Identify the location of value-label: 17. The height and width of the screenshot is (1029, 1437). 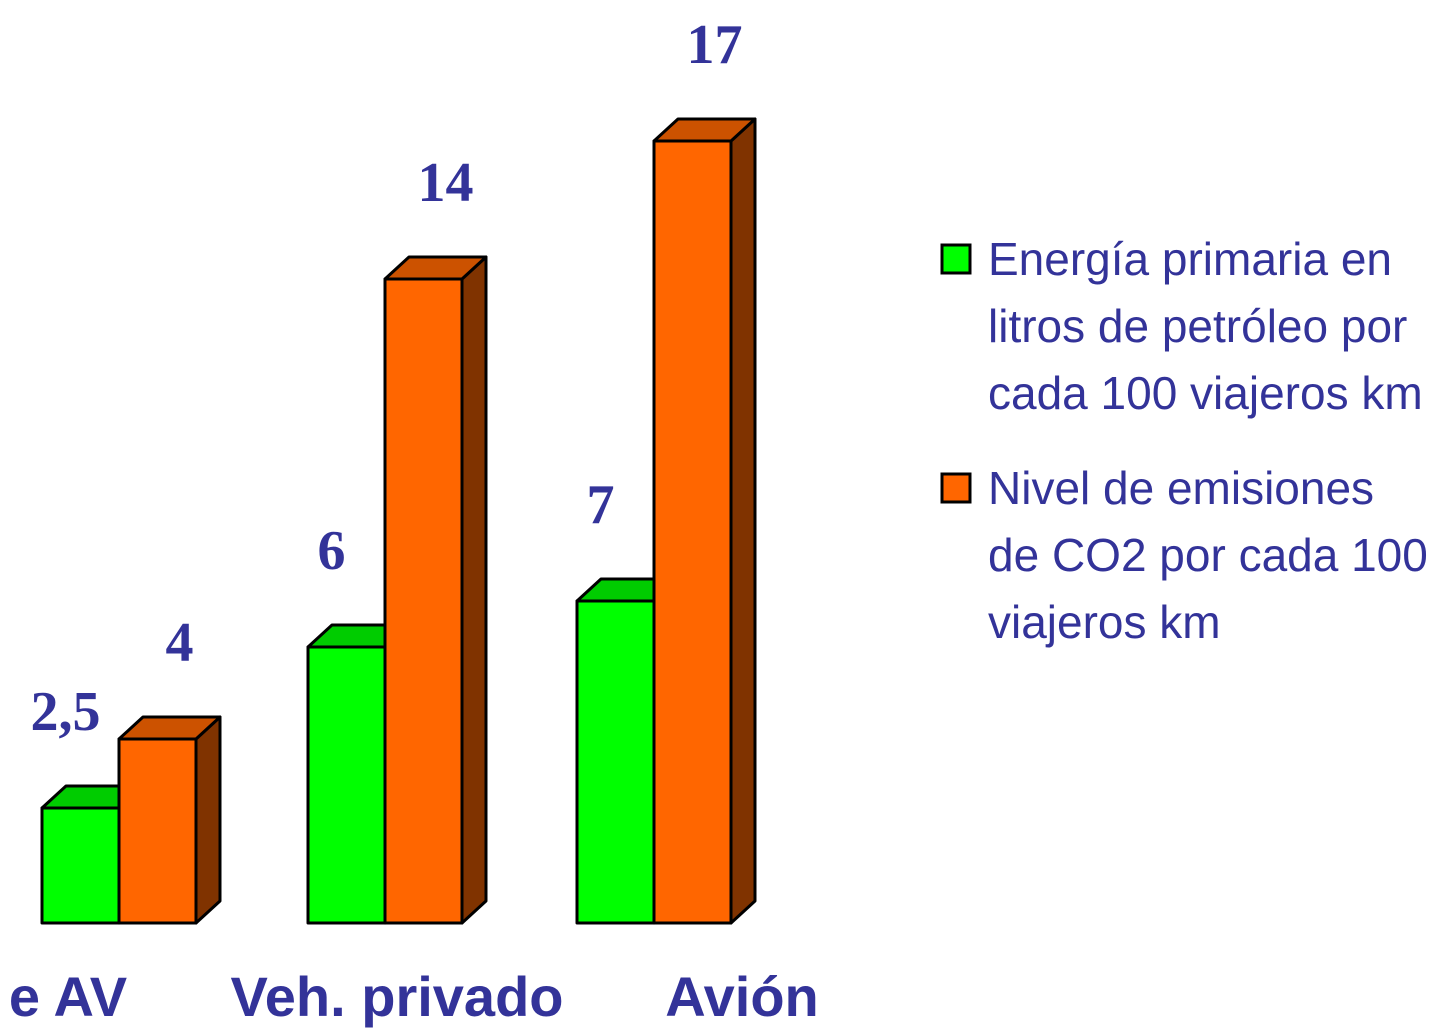
(715, 45).